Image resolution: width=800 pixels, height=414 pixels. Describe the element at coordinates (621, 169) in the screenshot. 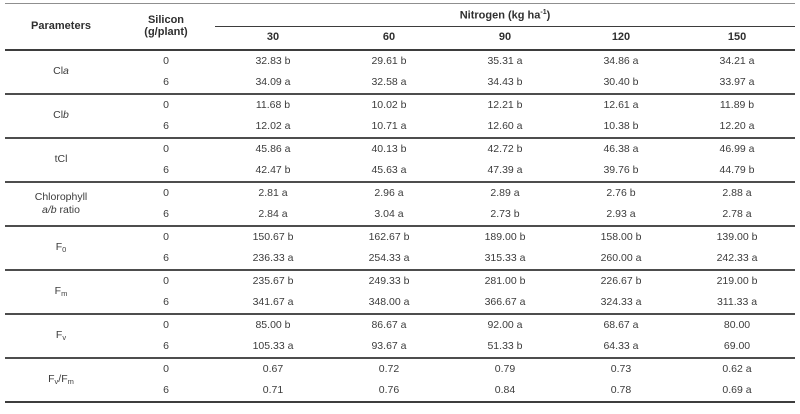

I see `value-cell: 39.76 b` at that location.